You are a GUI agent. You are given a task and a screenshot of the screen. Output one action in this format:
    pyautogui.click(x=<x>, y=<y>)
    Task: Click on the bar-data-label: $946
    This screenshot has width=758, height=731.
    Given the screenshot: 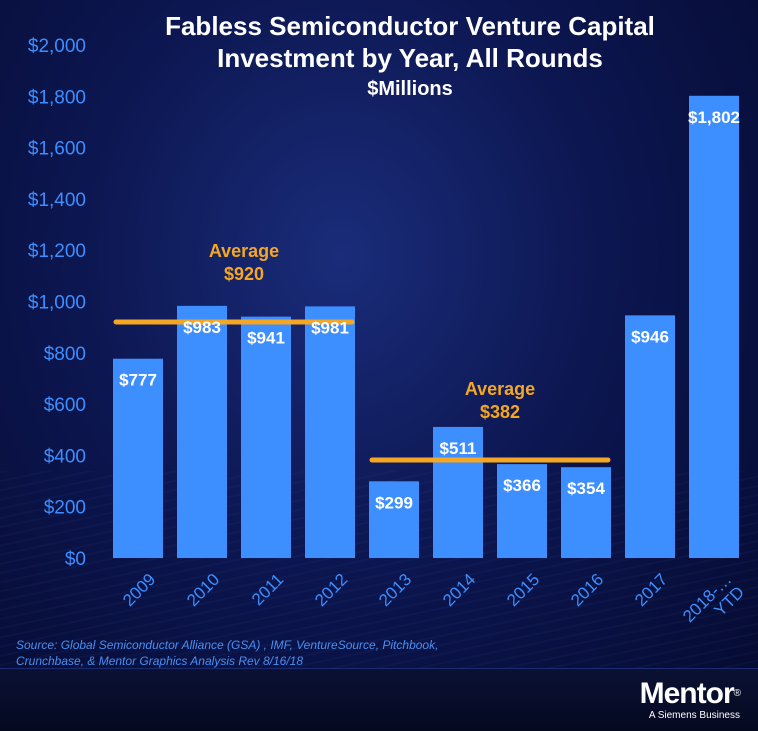 What is the action you would take?
    pyautogui.click(x=650, y=336)
    